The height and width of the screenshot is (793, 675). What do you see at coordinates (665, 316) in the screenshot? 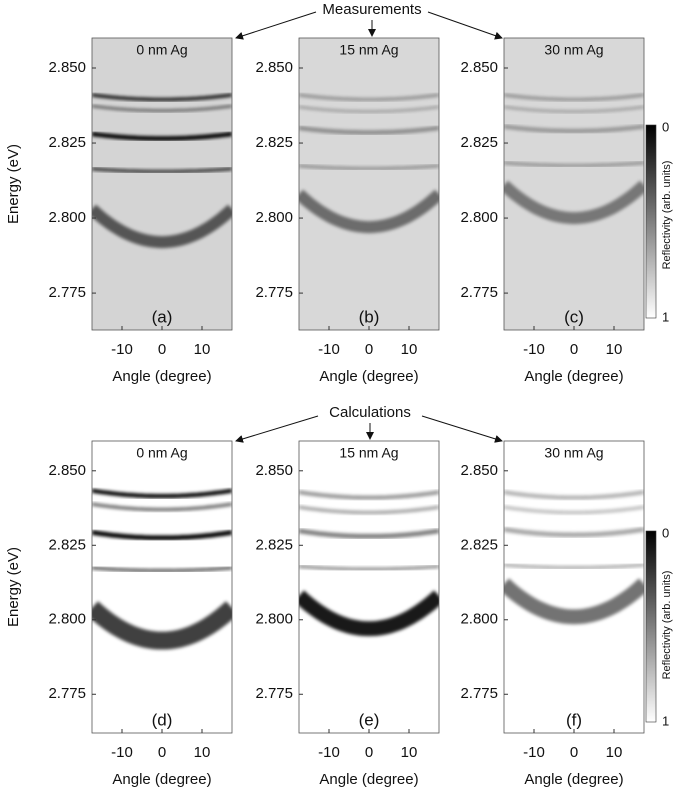
I see `colorbar-tick: 1` at bounding box center [665, 316].